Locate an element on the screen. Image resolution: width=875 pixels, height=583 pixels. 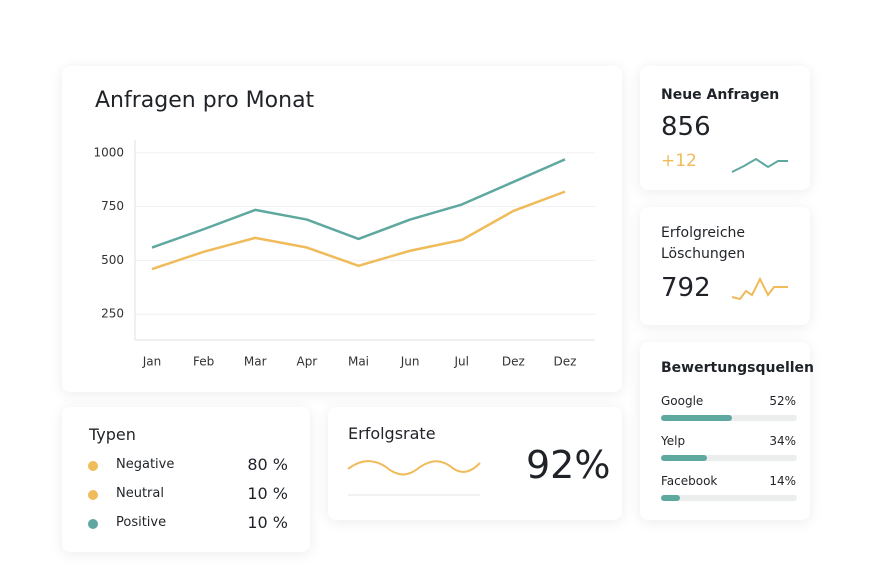
x-tick-label: Apr is located at coordinates (306, 362).